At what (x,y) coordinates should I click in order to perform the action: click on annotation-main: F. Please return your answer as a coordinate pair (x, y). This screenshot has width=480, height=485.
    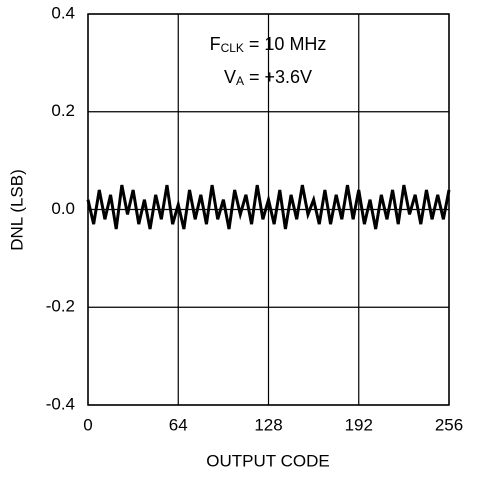
    Looking at the image, I should click on (215, 44).